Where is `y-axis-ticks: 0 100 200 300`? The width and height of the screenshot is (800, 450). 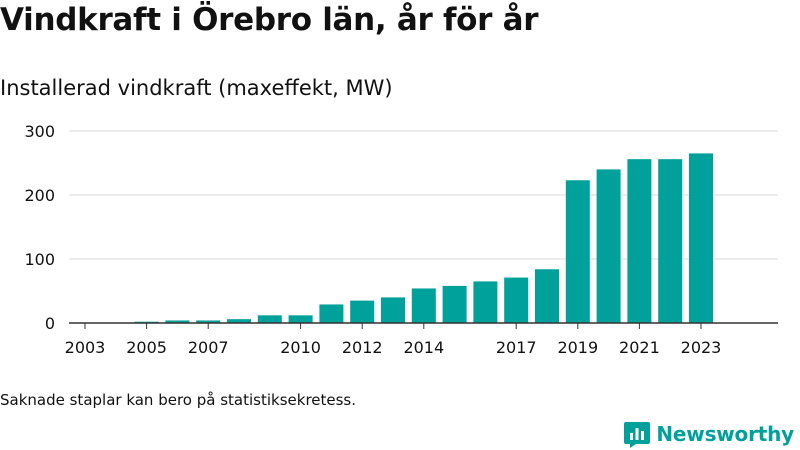
y-axis-ticks: 0 100 200 300 is located at coordinates (39, 227).